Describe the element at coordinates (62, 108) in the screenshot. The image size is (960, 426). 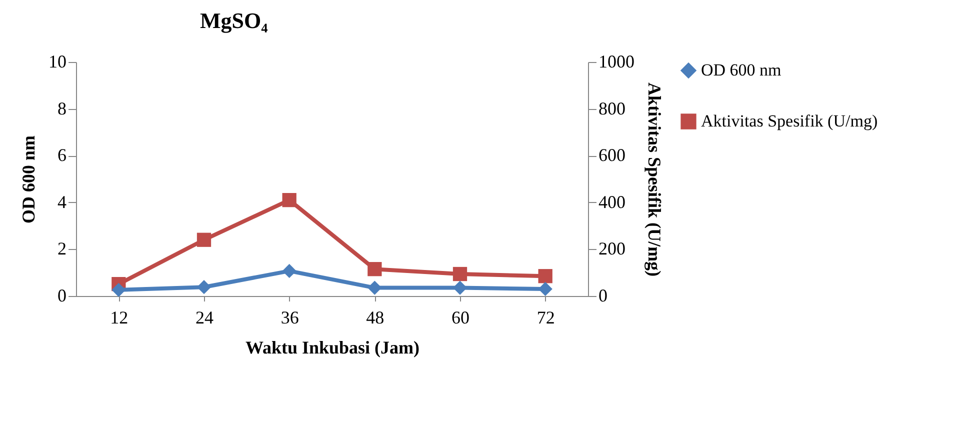
I see `y-tick-label: 8` at that location.